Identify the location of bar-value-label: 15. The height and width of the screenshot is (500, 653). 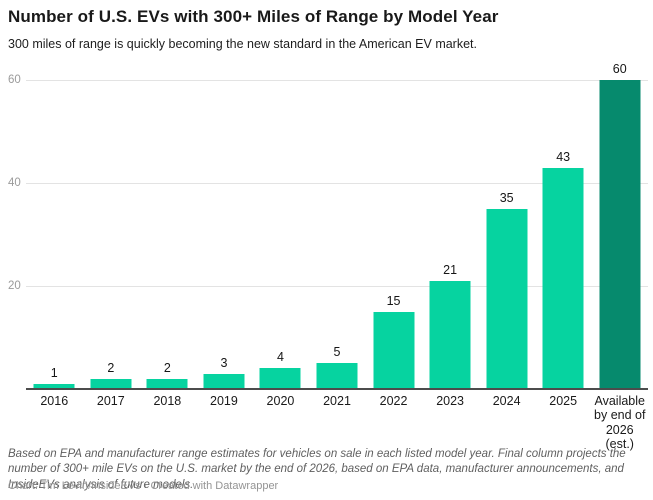
(393, 301).